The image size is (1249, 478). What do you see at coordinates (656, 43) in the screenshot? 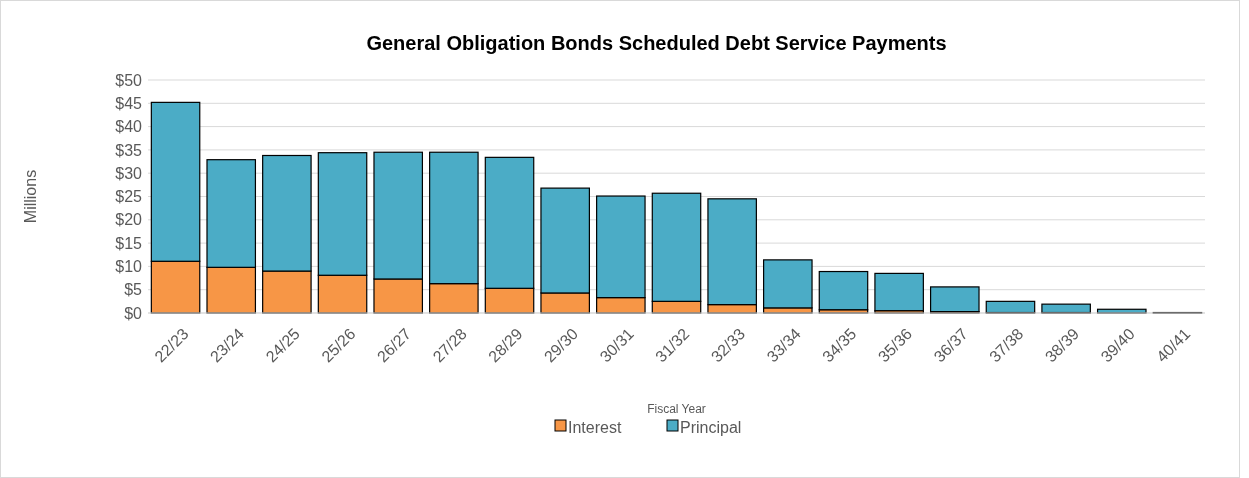
I see `chart-title: General Obligation Bonds Scheduled Debt Service Payments` at bounding box center [656, 43].